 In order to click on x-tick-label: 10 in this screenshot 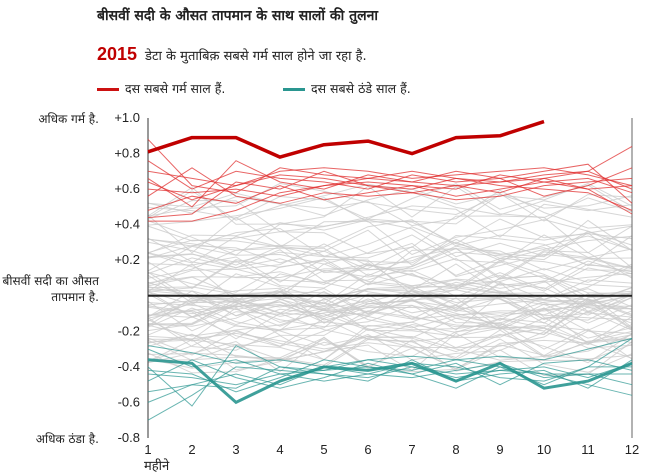, I will do `click(544, 449)`.